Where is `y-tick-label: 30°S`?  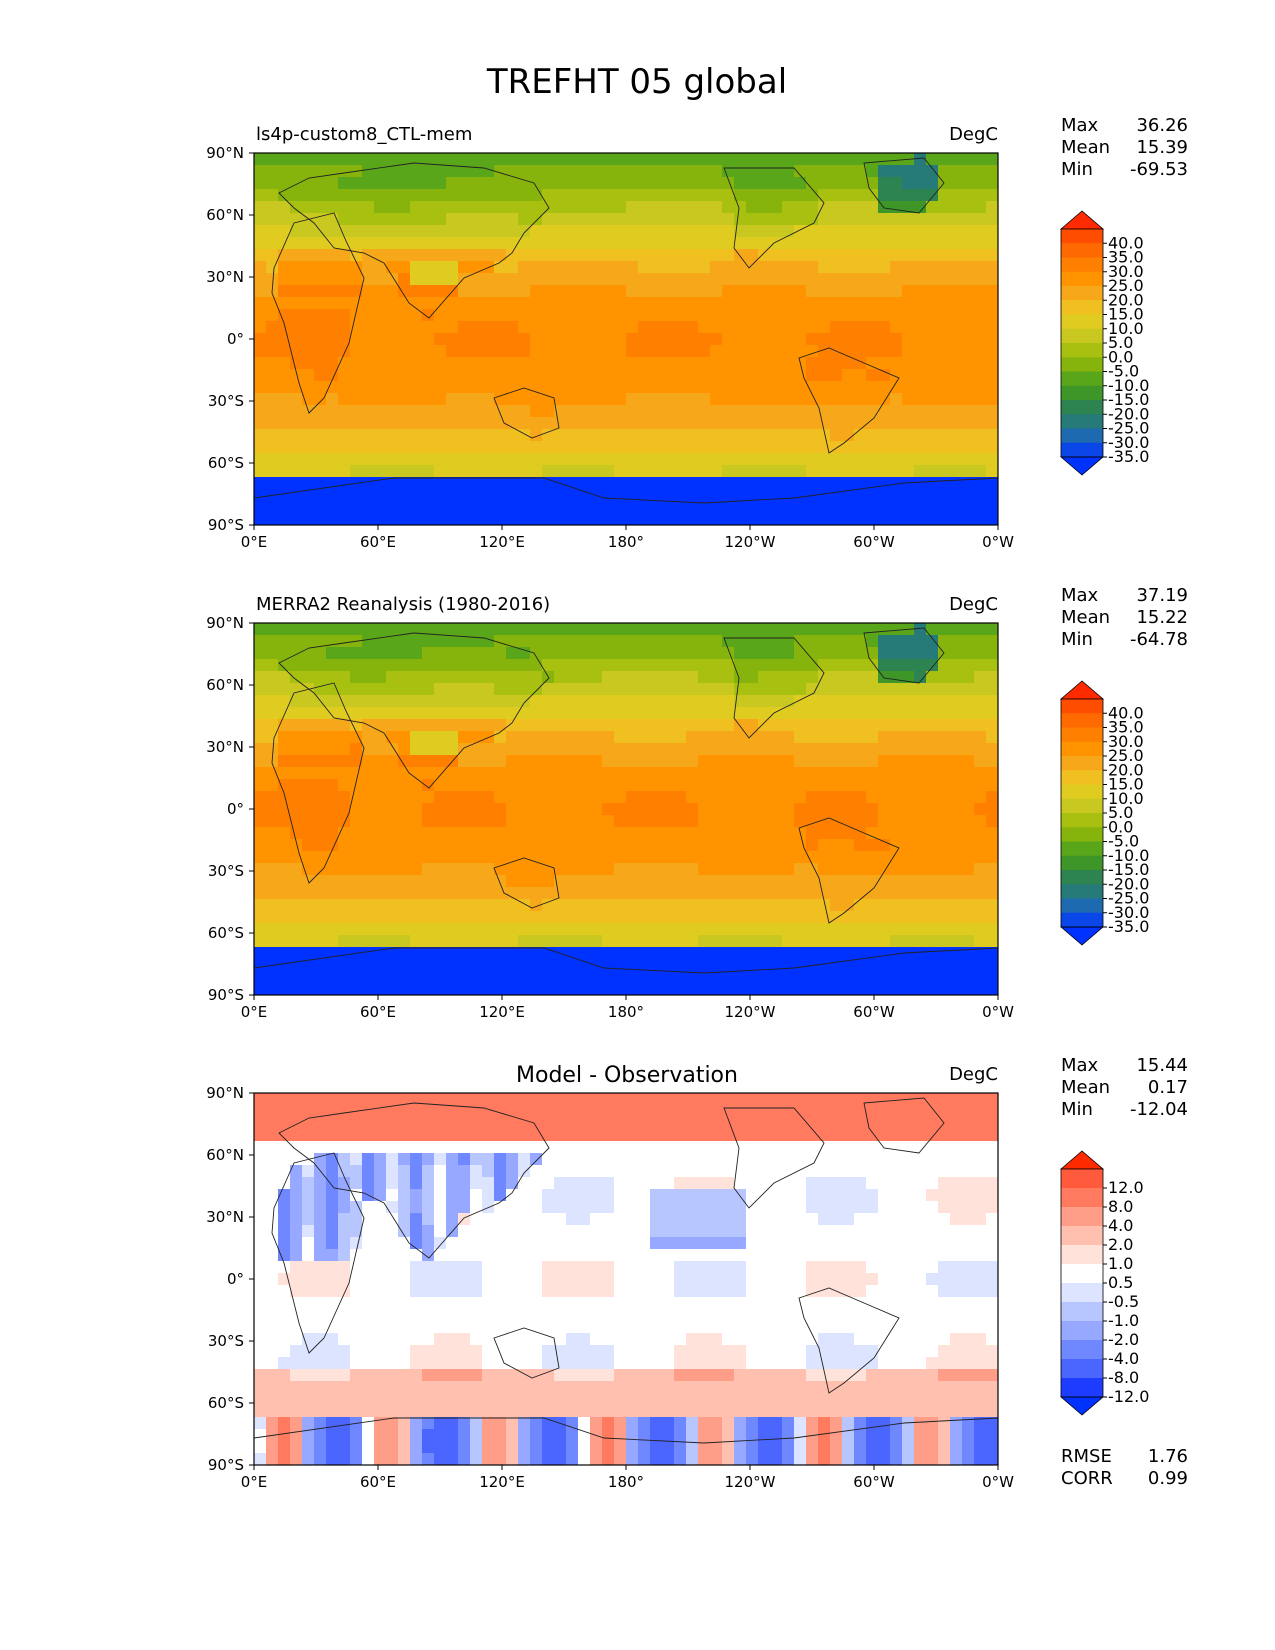
y-tick-label: 30°S is located at coordinates (226, 871).